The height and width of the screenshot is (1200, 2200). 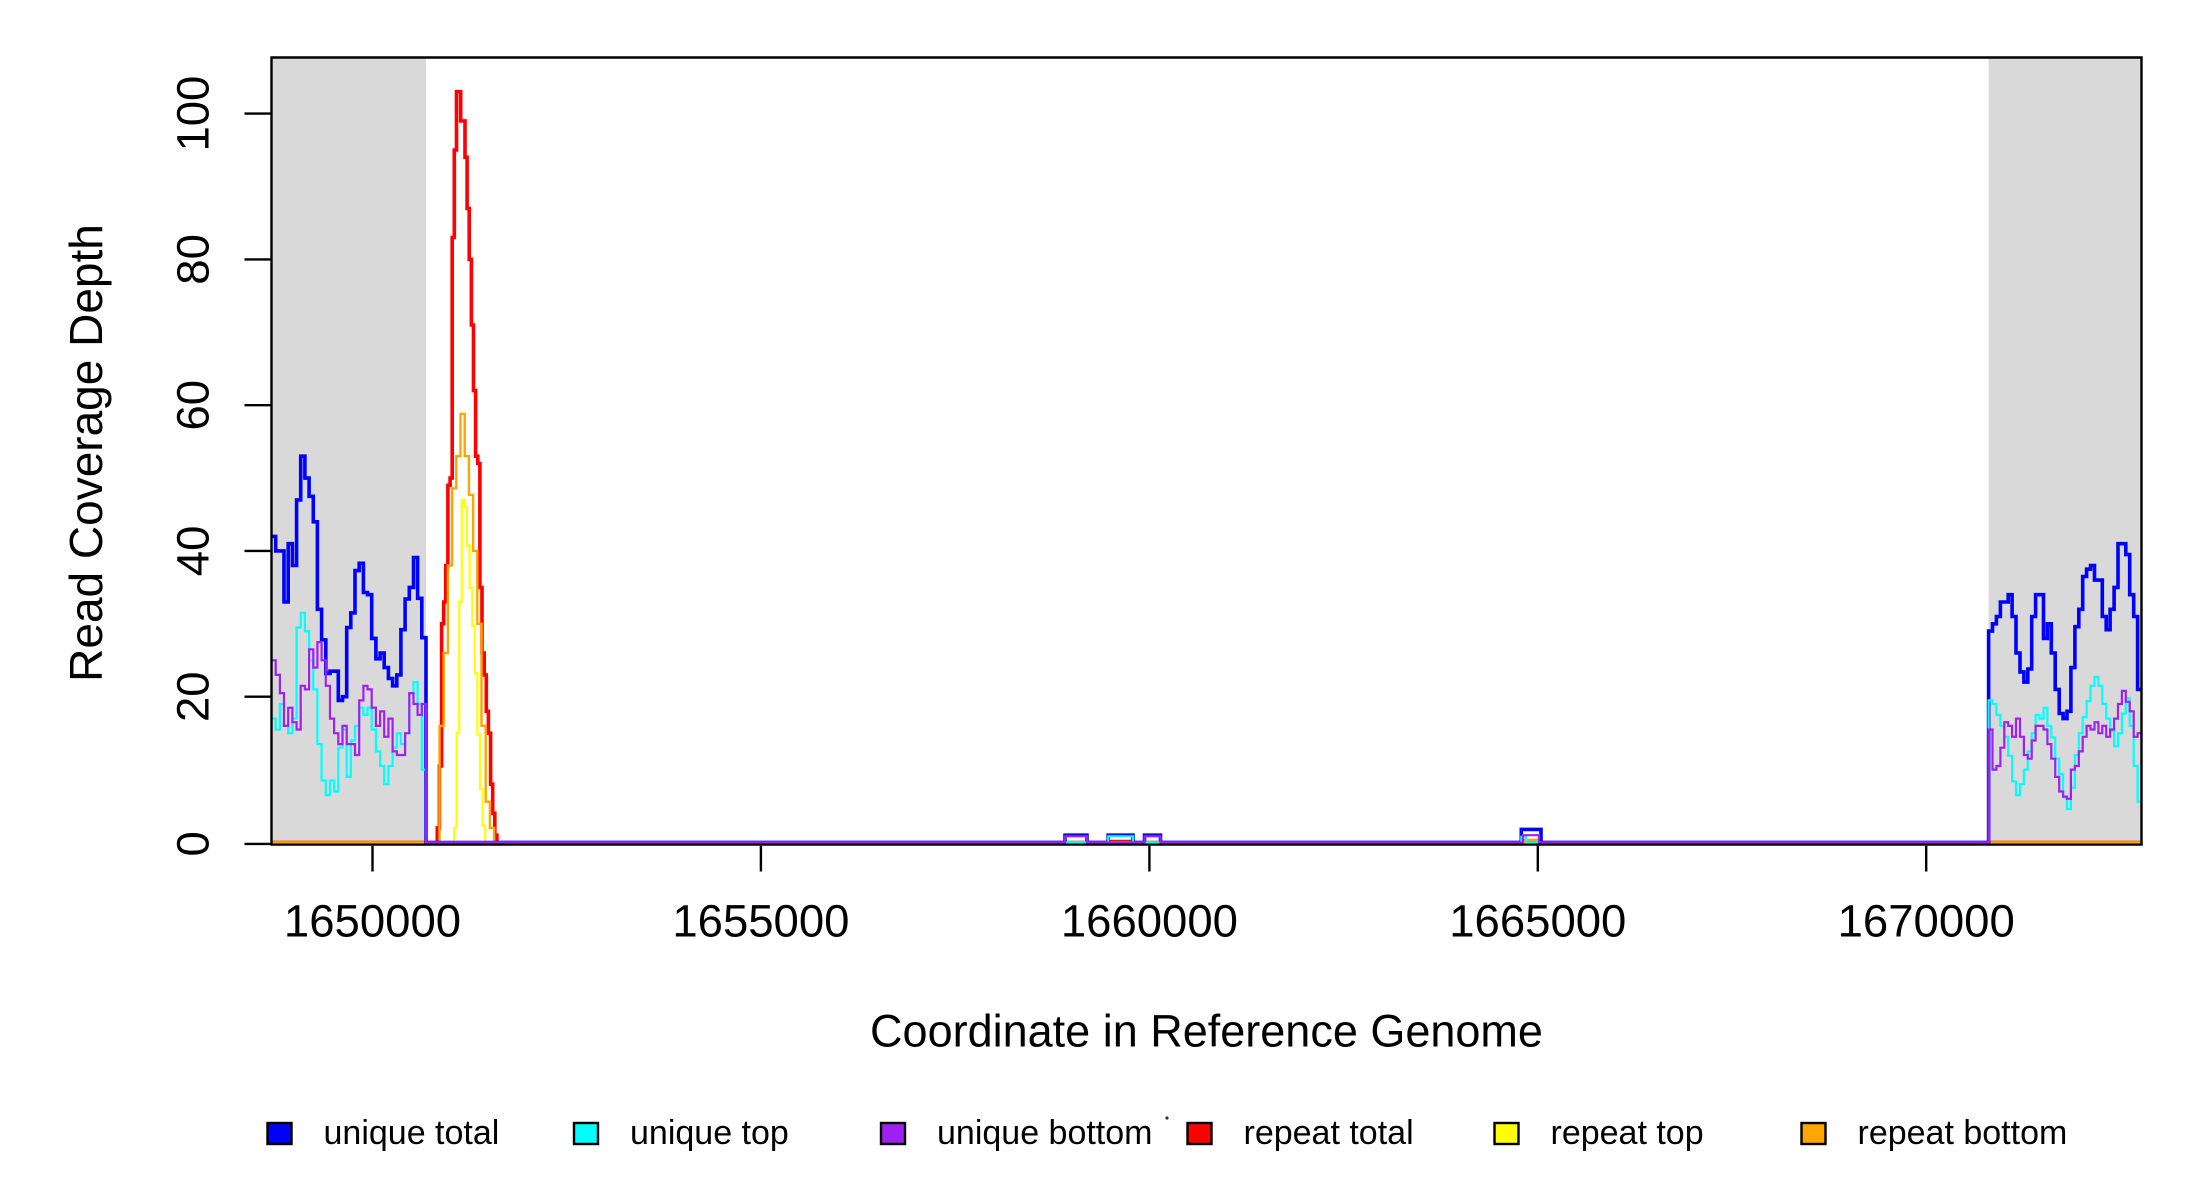 I want to click on svg-text: 1650000, so click(x=372, y=921).